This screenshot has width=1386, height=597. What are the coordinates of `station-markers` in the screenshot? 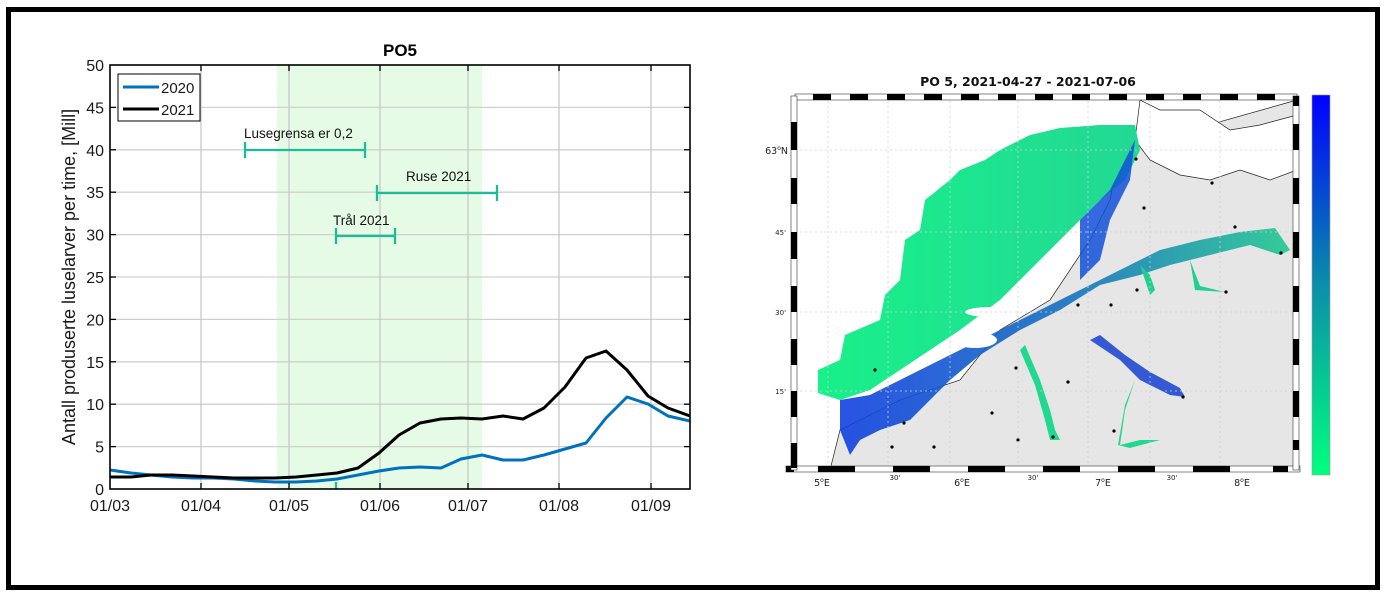 It's located at (1078, 303).